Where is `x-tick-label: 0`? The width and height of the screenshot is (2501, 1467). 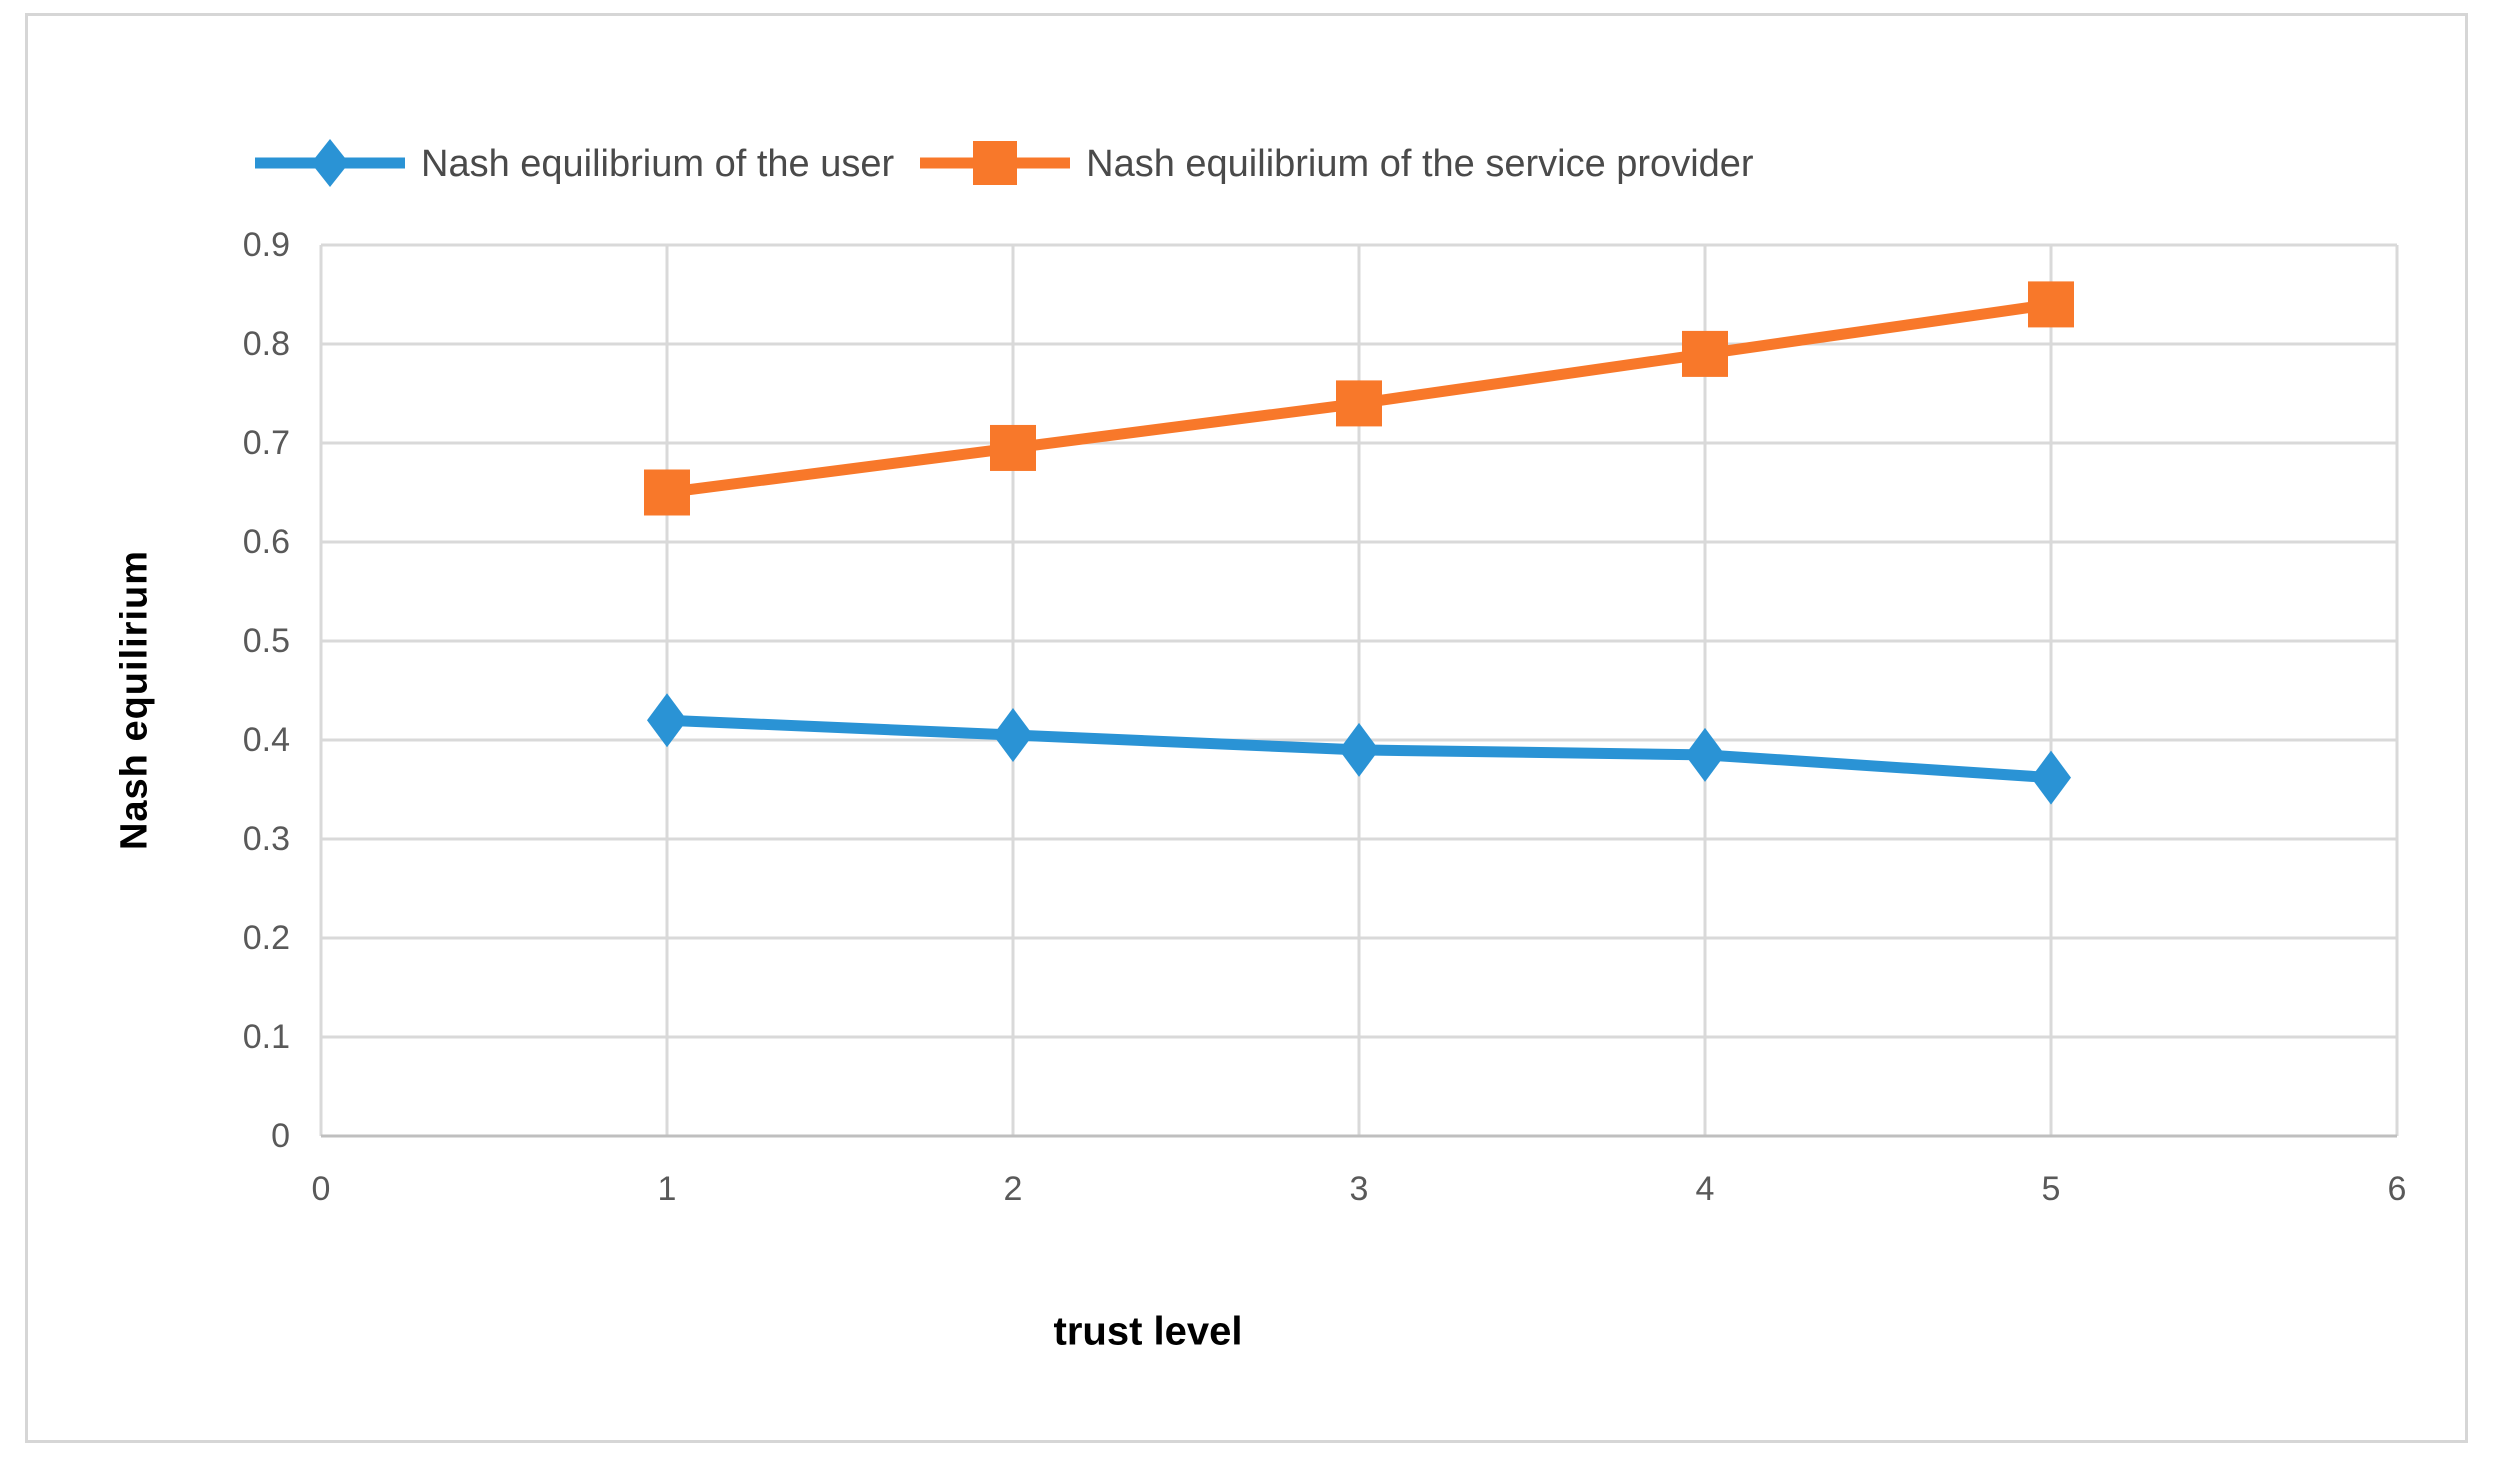 x-tick-label: 0 is located at coordinates (321, 1189).